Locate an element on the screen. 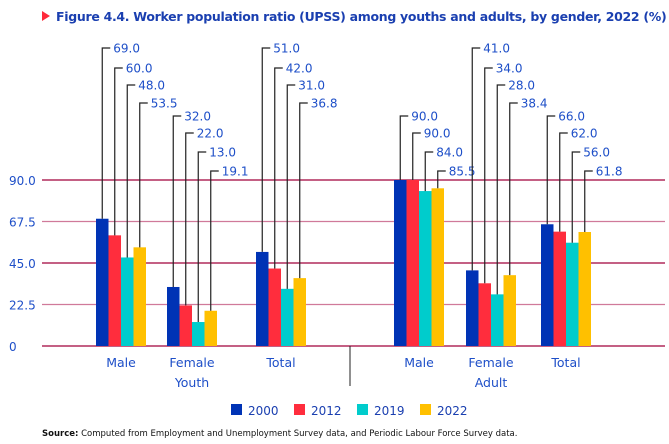 The width and height of the screenshot is (669, 444). legend-swatch-2019 is located at coordinates (362, 409).